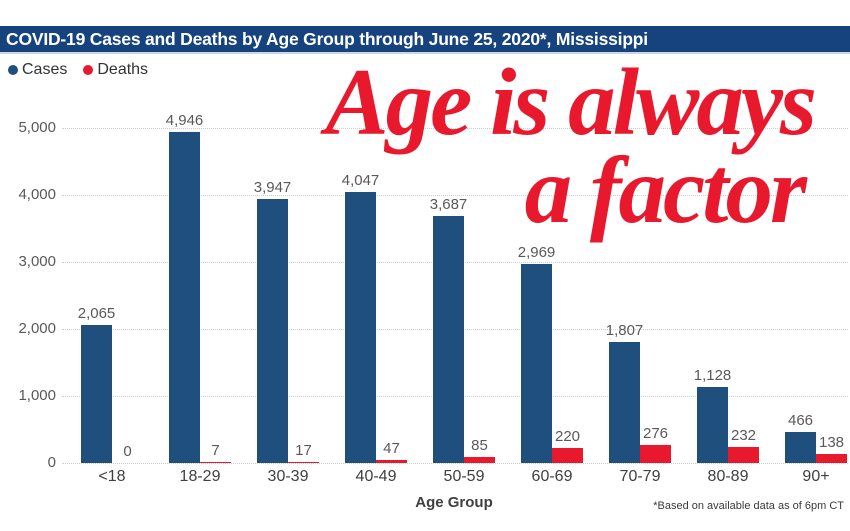  I want to click on annotation-line-2: a factor, so click(665, 190).